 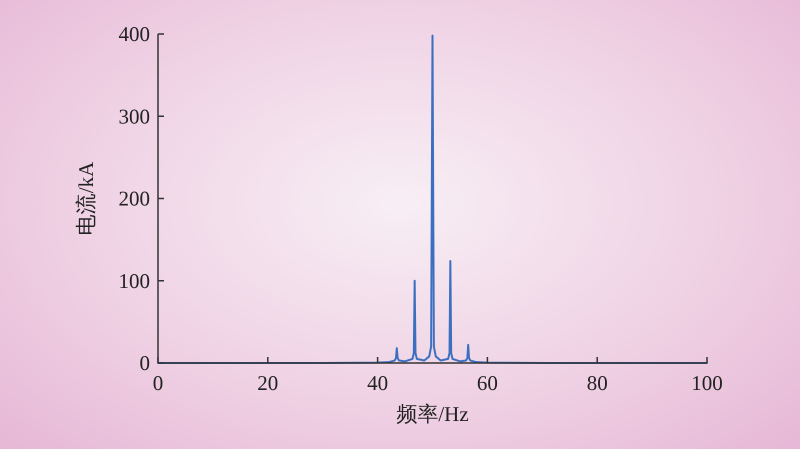 I want to click on x-tick-label: 40, so click(x=377, y=383).